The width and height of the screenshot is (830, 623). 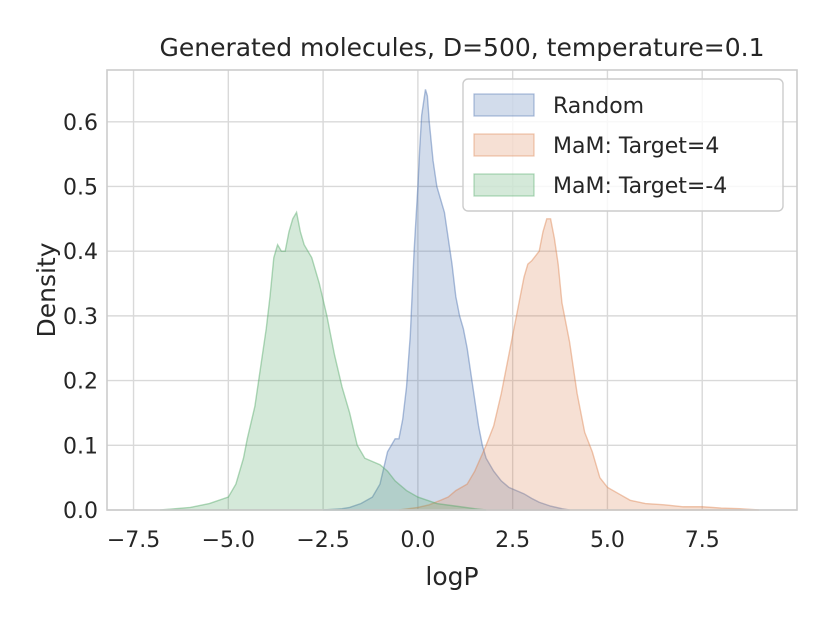 I want to click on legend-label: Random, so click(x=598, y=106).